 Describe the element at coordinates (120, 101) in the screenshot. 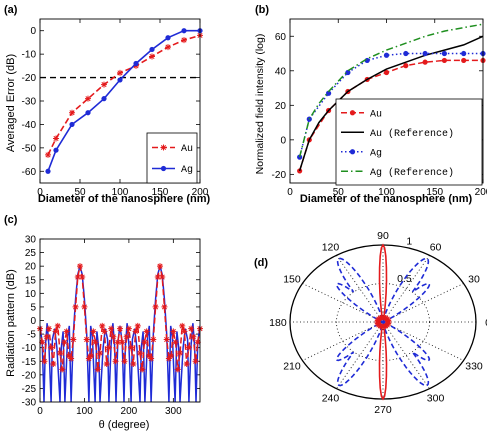

I see `axes-frame` at that location.